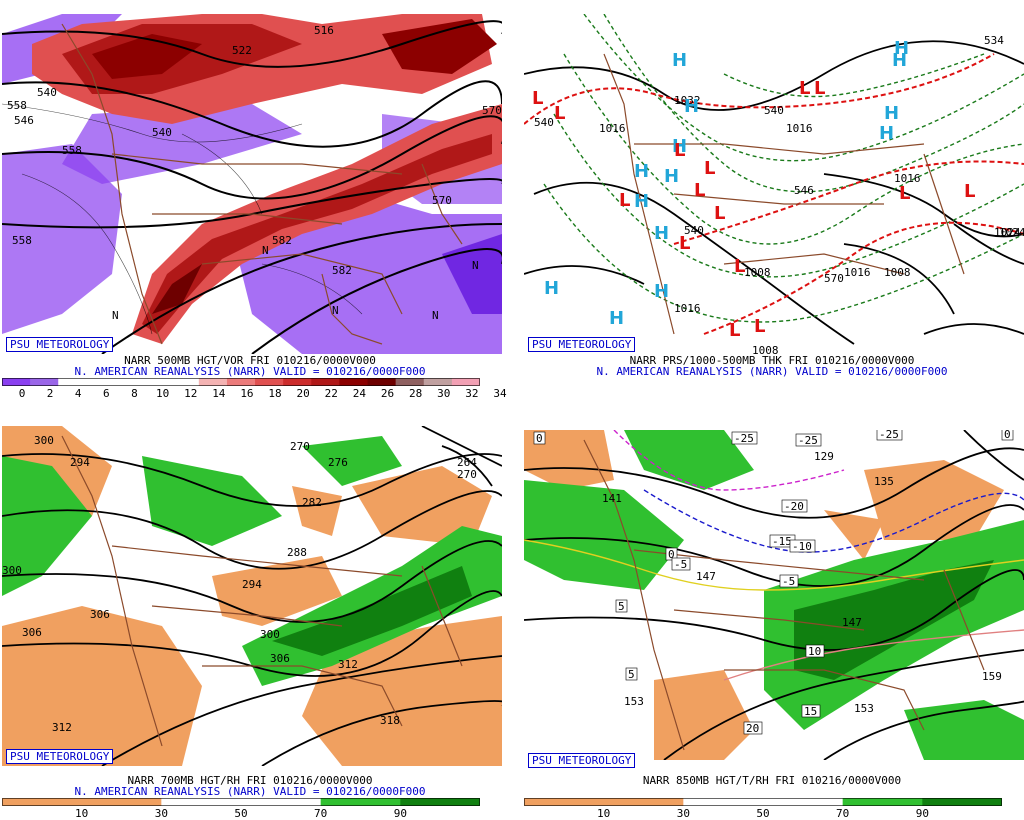 The width and height of the screenshot is (1024, 820). What do you see at coordinates (12, 570) in the screenshot?
I see `height-contour-label: 300` at bounding box center [12, 570].